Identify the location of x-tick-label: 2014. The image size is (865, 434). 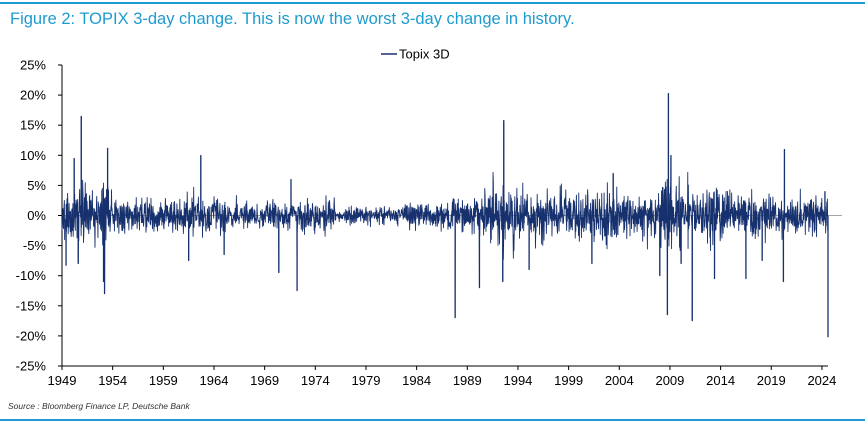
(720, 380).